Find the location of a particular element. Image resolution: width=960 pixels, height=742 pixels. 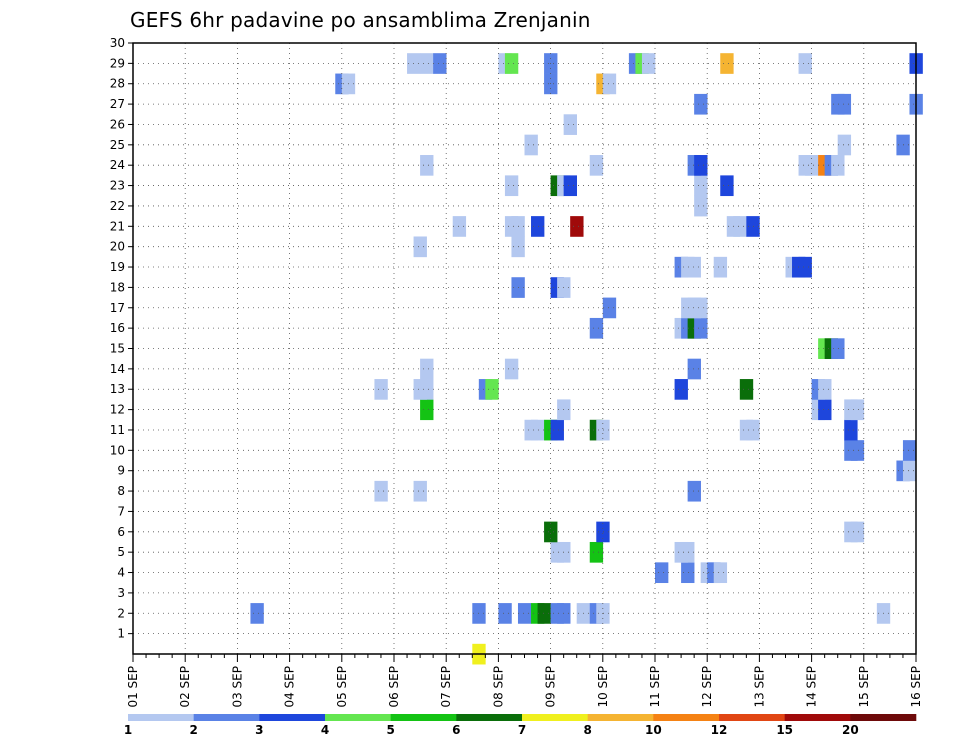

y-tick-label: 6 is located at coordinates (121, 532).